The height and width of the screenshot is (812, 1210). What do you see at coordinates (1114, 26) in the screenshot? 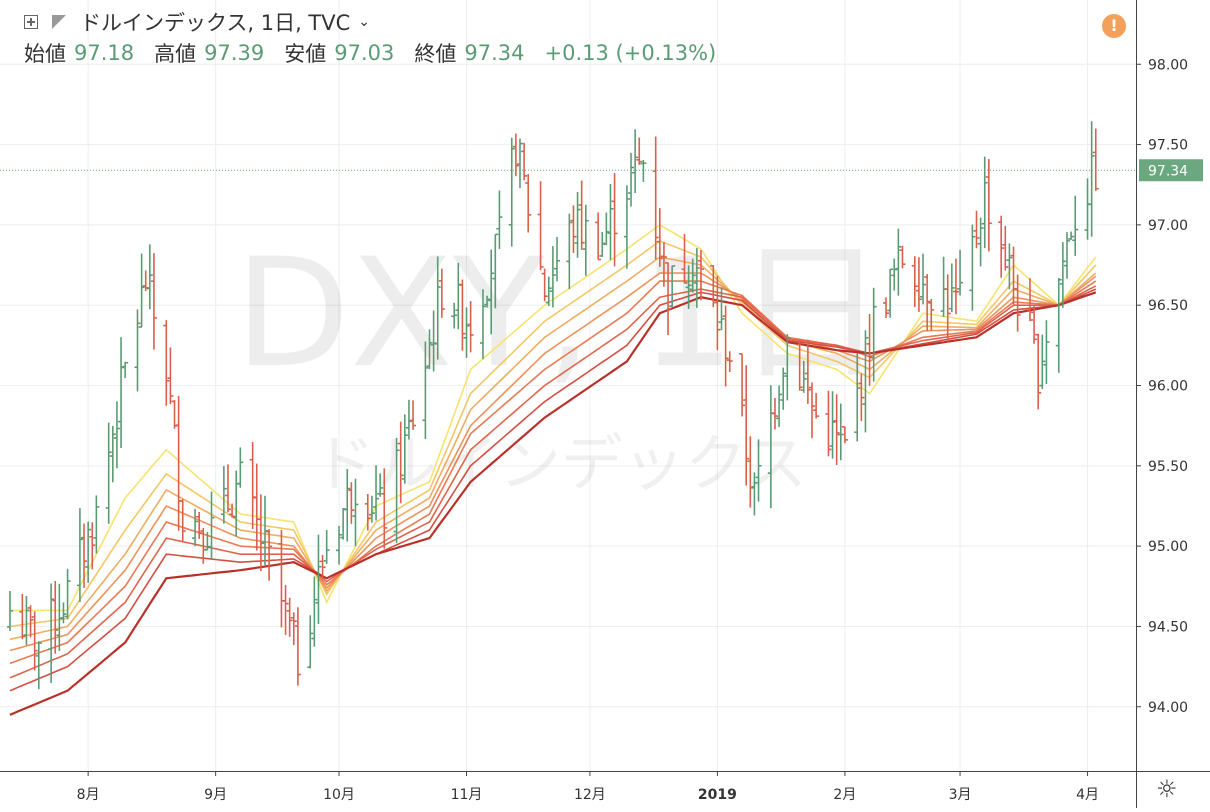
I see `warning-icon: !` at bounding box center [1114, 26].